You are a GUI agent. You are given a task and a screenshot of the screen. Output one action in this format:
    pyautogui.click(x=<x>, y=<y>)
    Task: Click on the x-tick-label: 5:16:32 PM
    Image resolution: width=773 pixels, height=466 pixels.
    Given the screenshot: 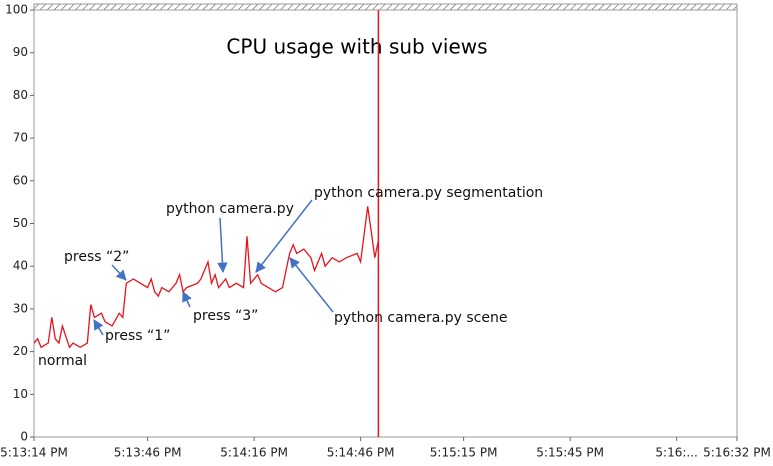 What is the action you would take?
    pyautogui.click(x=737, y=453)
    